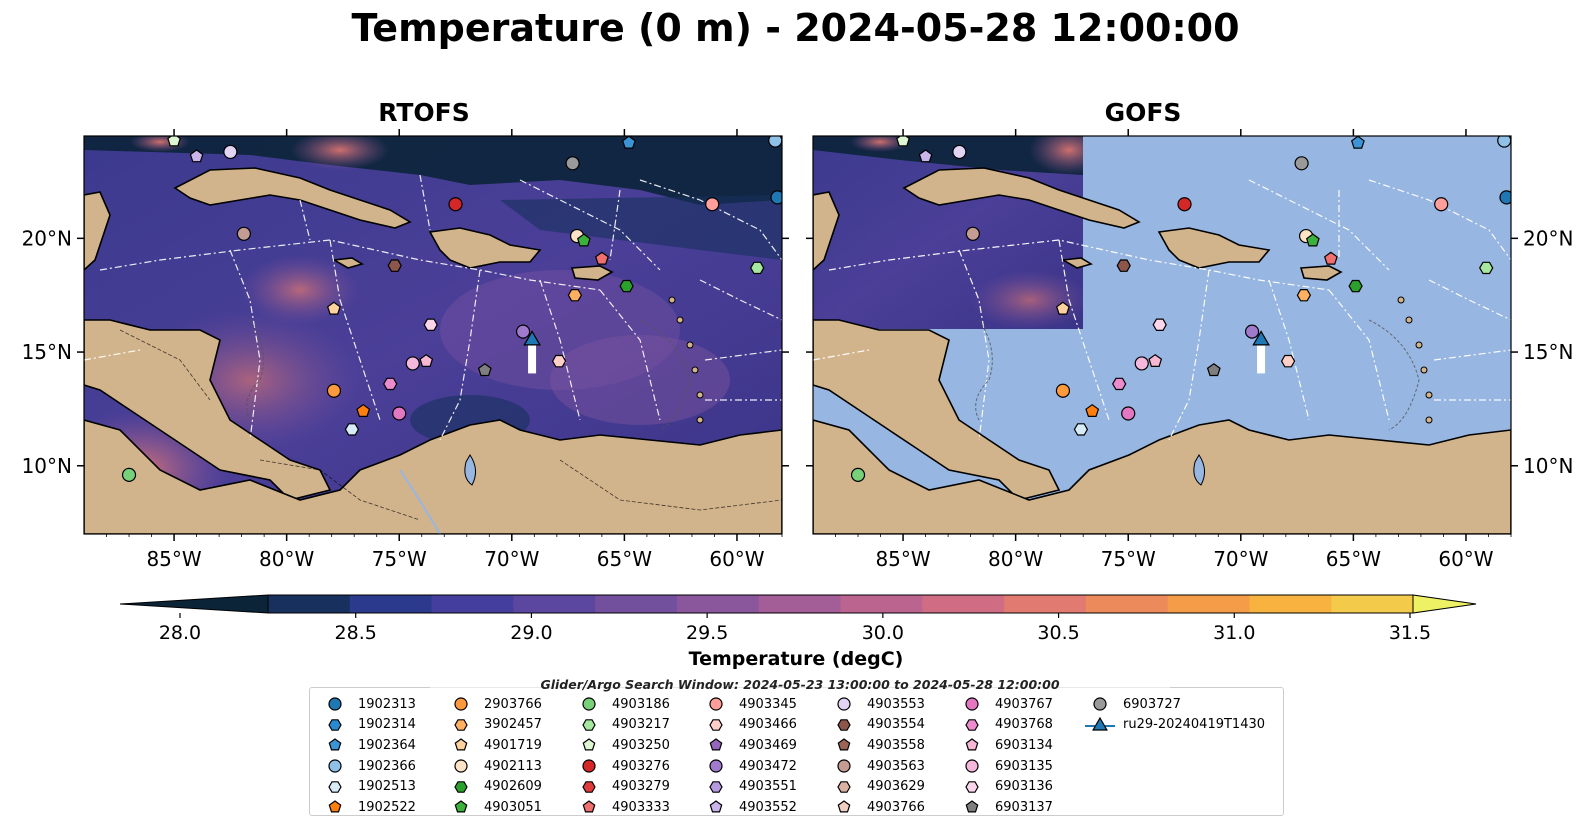  Describe the element at coordinates (532, 338) in the screenshot. I see `glider-triangle-marker` at that location.